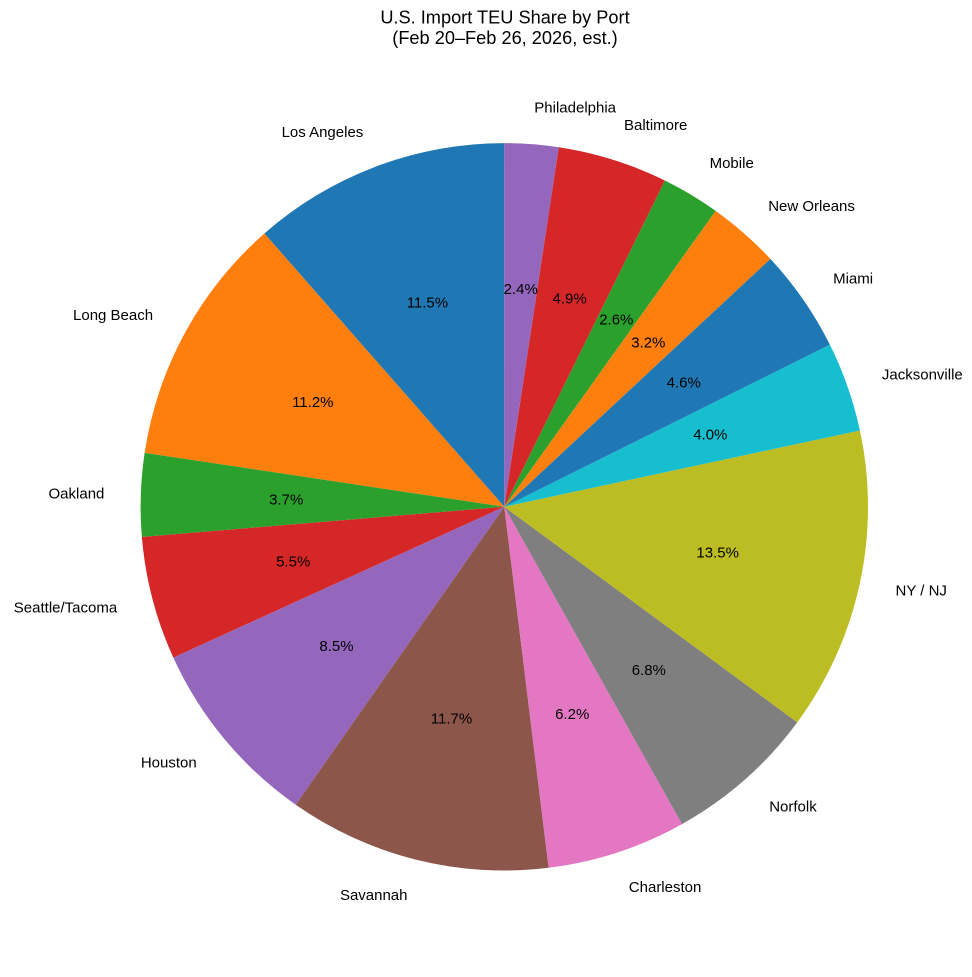 This screenshot has width=972, height=977. I want to click on svg-text: Los Angeles, so click(323, 132).